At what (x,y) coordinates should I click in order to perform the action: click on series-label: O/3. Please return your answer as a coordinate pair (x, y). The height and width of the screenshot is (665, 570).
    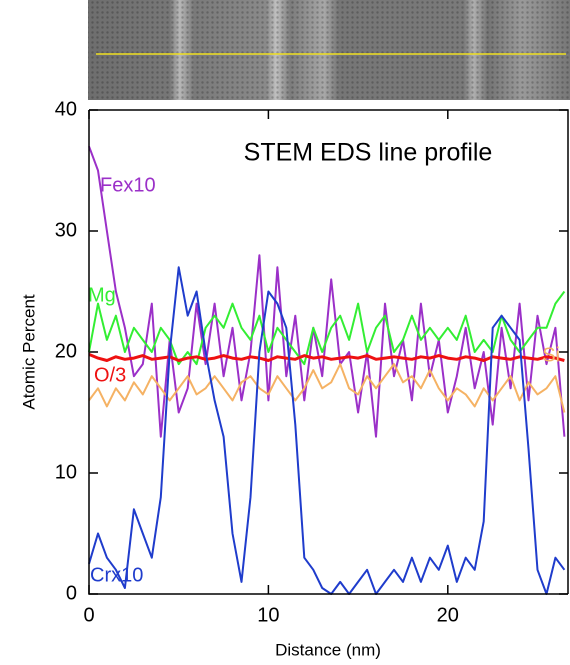
    Looking at the image, I should click on (110, 375).